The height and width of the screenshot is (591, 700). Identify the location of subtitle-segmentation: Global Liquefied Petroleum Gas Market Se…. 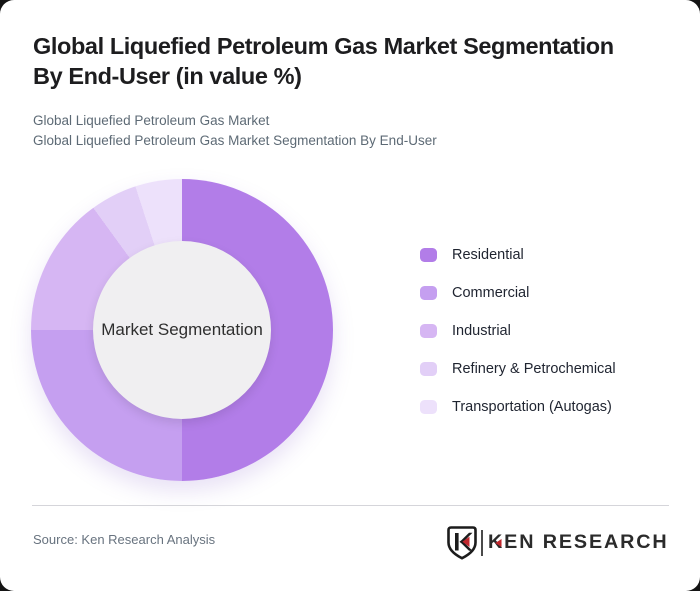
(235, 140).